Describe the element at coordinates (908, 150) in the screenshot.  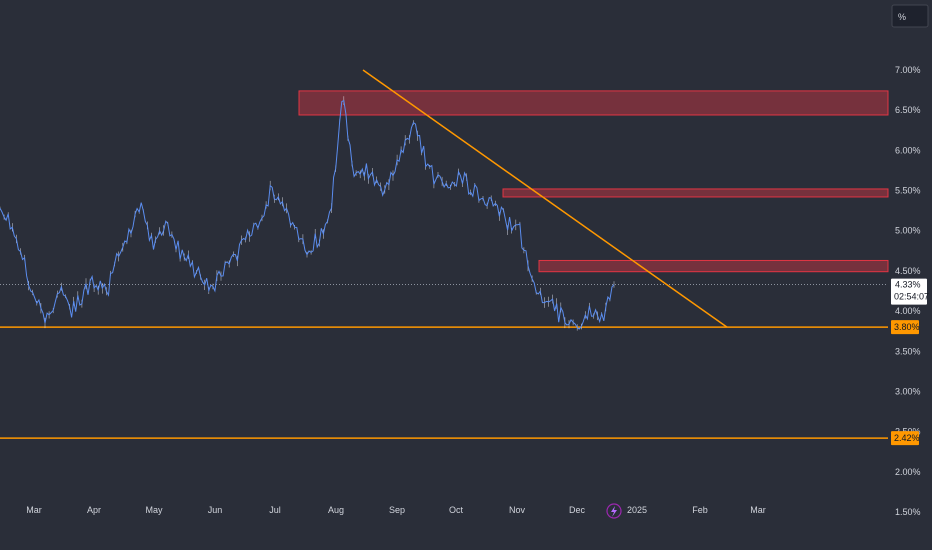
I see `y-tick-label: 6.00%` at that location.